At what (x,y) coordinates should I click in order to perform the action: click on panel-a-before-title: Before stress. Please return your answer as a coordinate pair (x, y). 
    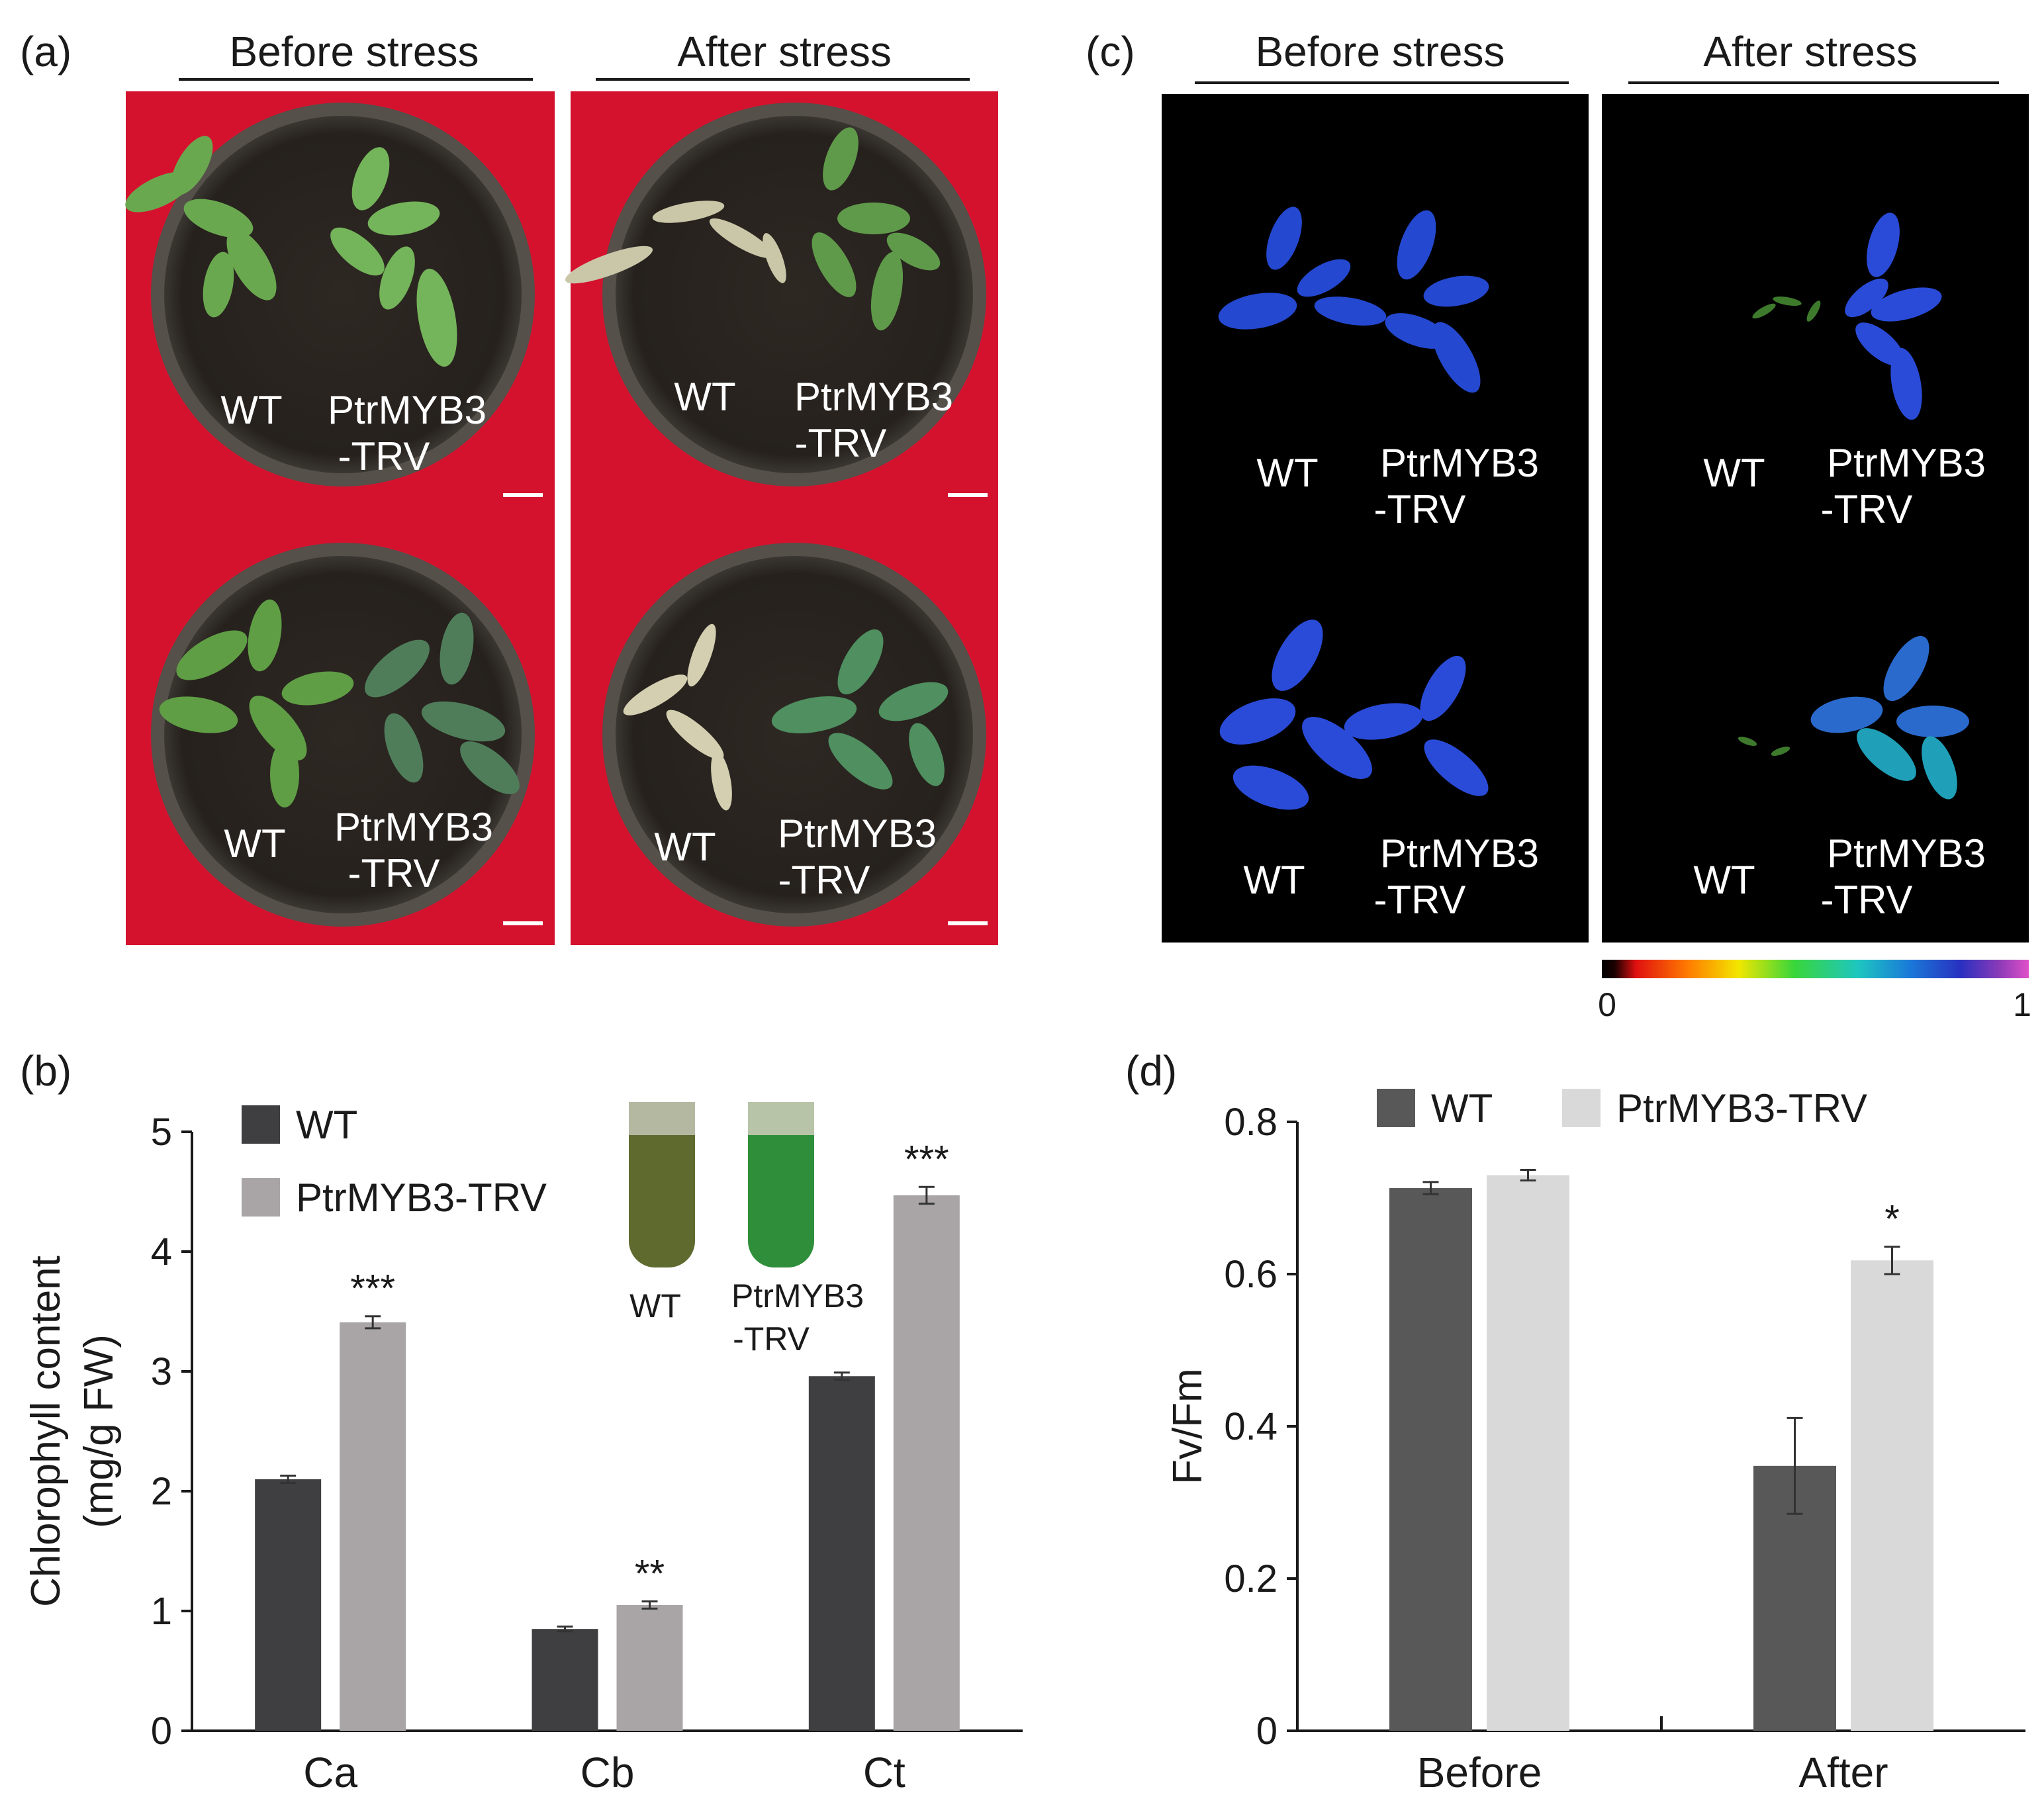
    Looking at the image, I should click on (354, 52).